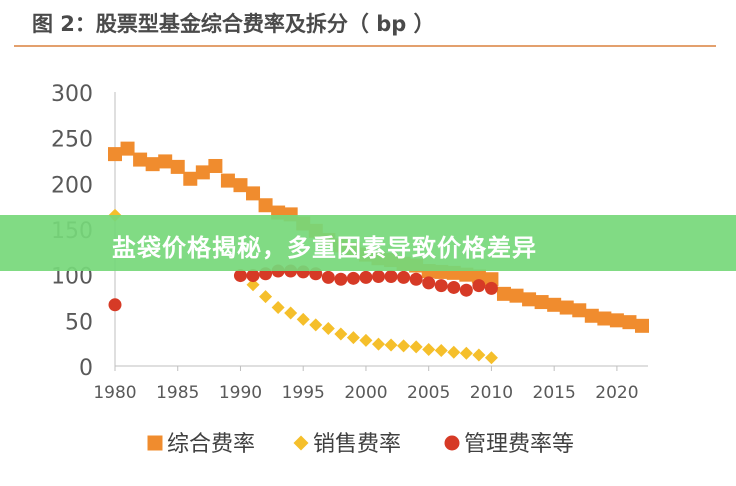 The image size is (736, 486). Describe the element at coordinates (86, 368) in the screenshot. I see `y-tick-label: 0` at that location.